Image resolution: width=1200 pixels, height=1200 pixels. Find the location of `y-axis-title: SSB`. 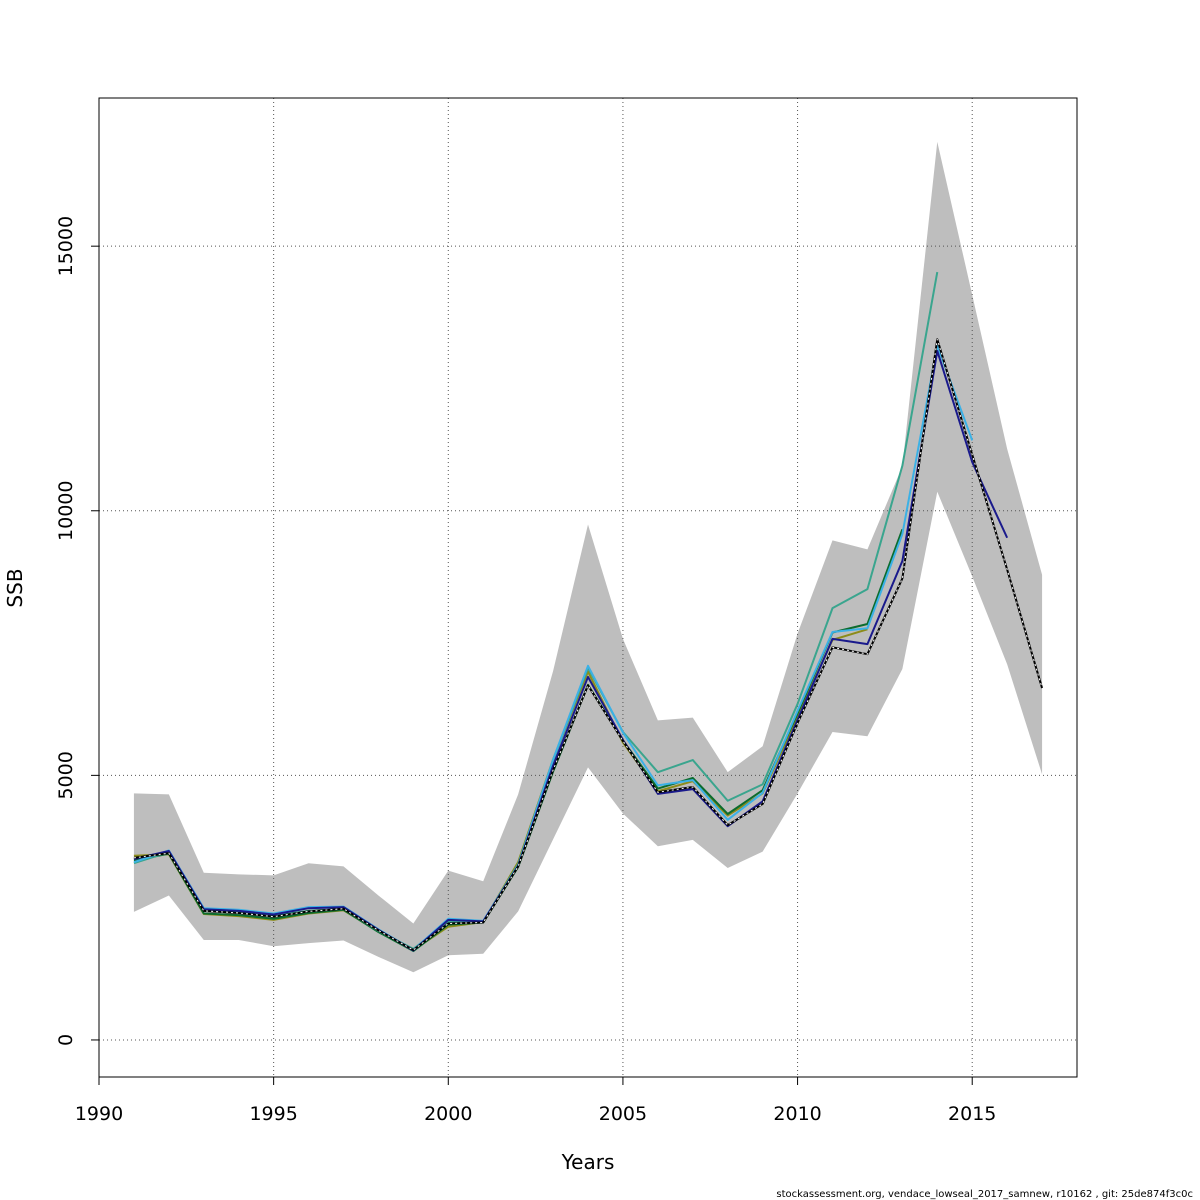

y-axis-title: SSB is located at coordinates (15, 587).